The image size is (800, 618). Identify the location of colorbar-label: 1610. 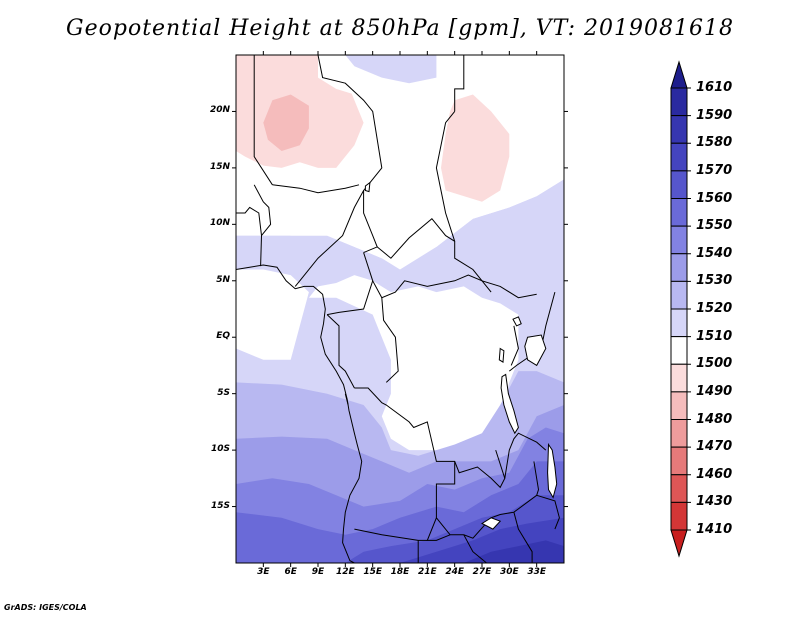
(714, 87).